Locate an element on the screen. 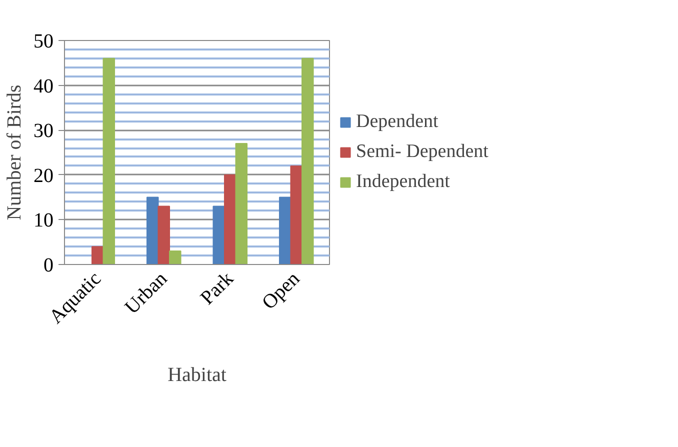 The width and height of the screenshot is (678, 447). y-tick-label: 20 is located at coordinates (44, 175).